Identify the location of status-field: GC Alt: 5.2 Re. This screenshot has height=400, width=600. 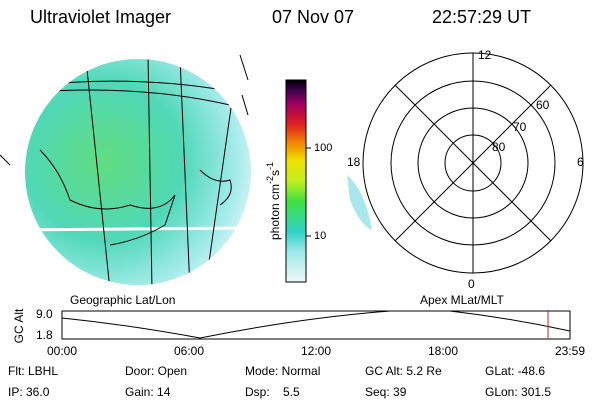
(403, 371).